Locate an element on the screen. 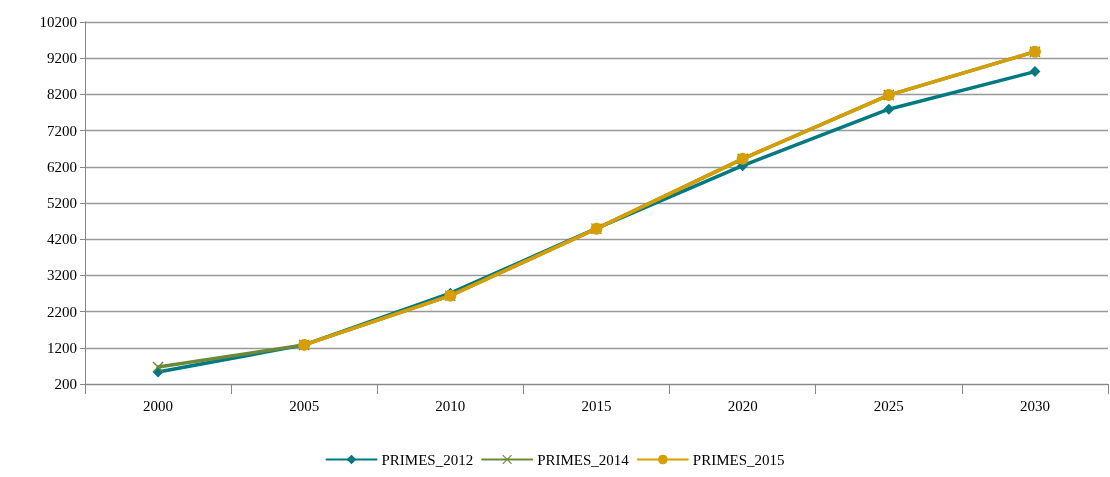 This screenshot has height=477, width=1110. legend-label: PRIMES_2015 is located at coordinates (738, 459).